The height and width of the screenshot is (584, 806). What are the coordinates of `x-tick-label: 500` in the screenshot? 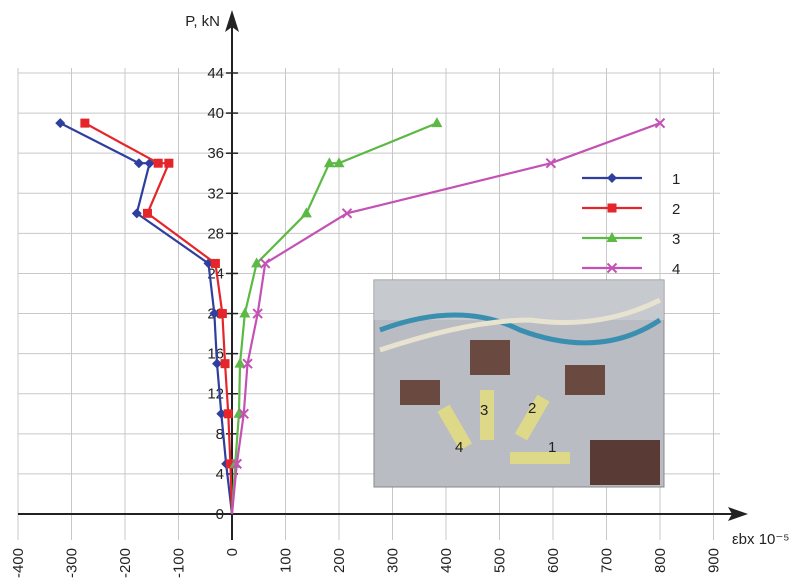 It's located at (500, 560).